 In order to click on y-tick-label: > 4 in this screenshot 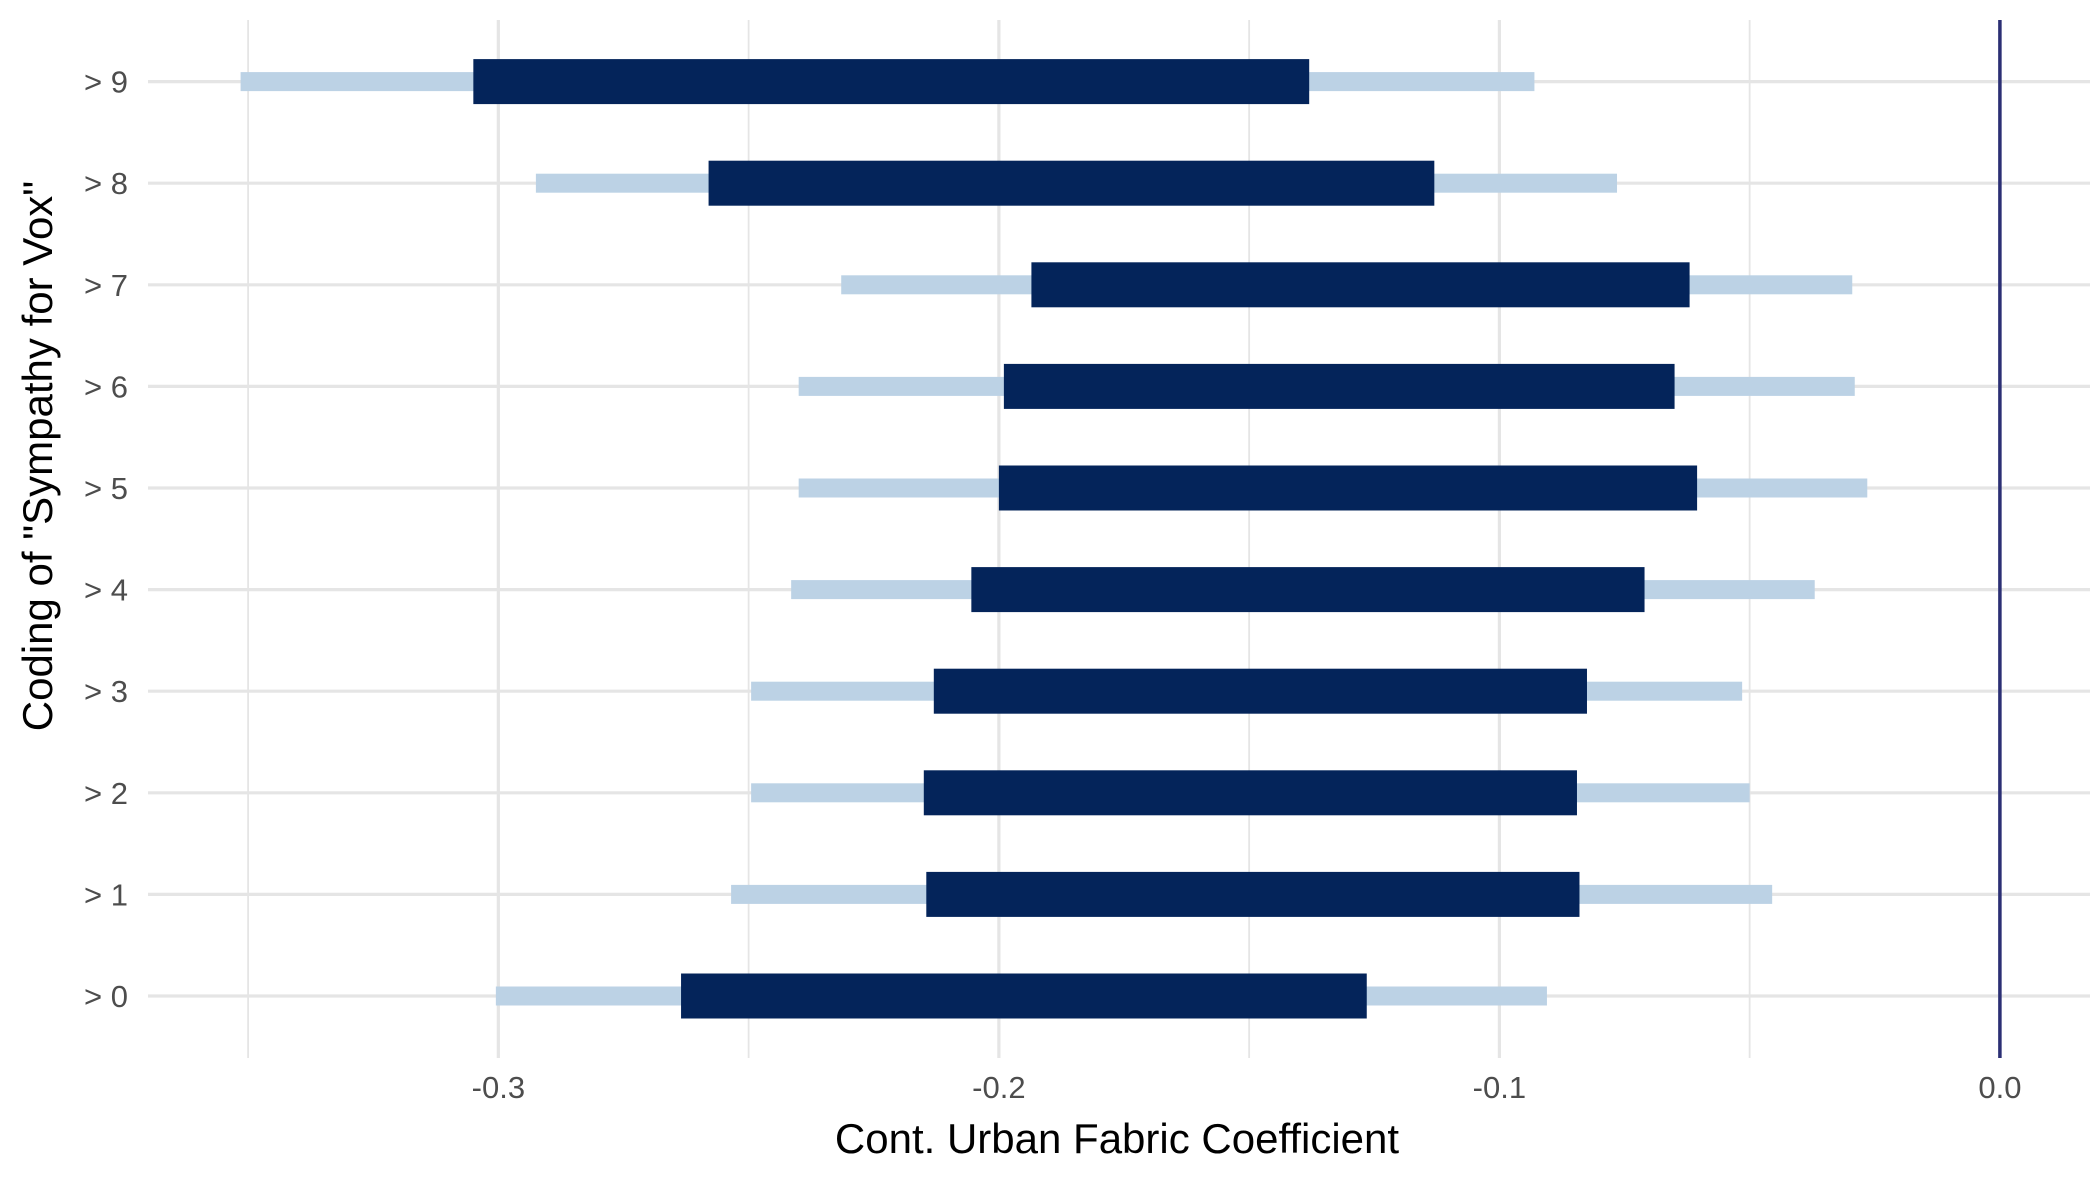, I will do `click(106, 590)`.